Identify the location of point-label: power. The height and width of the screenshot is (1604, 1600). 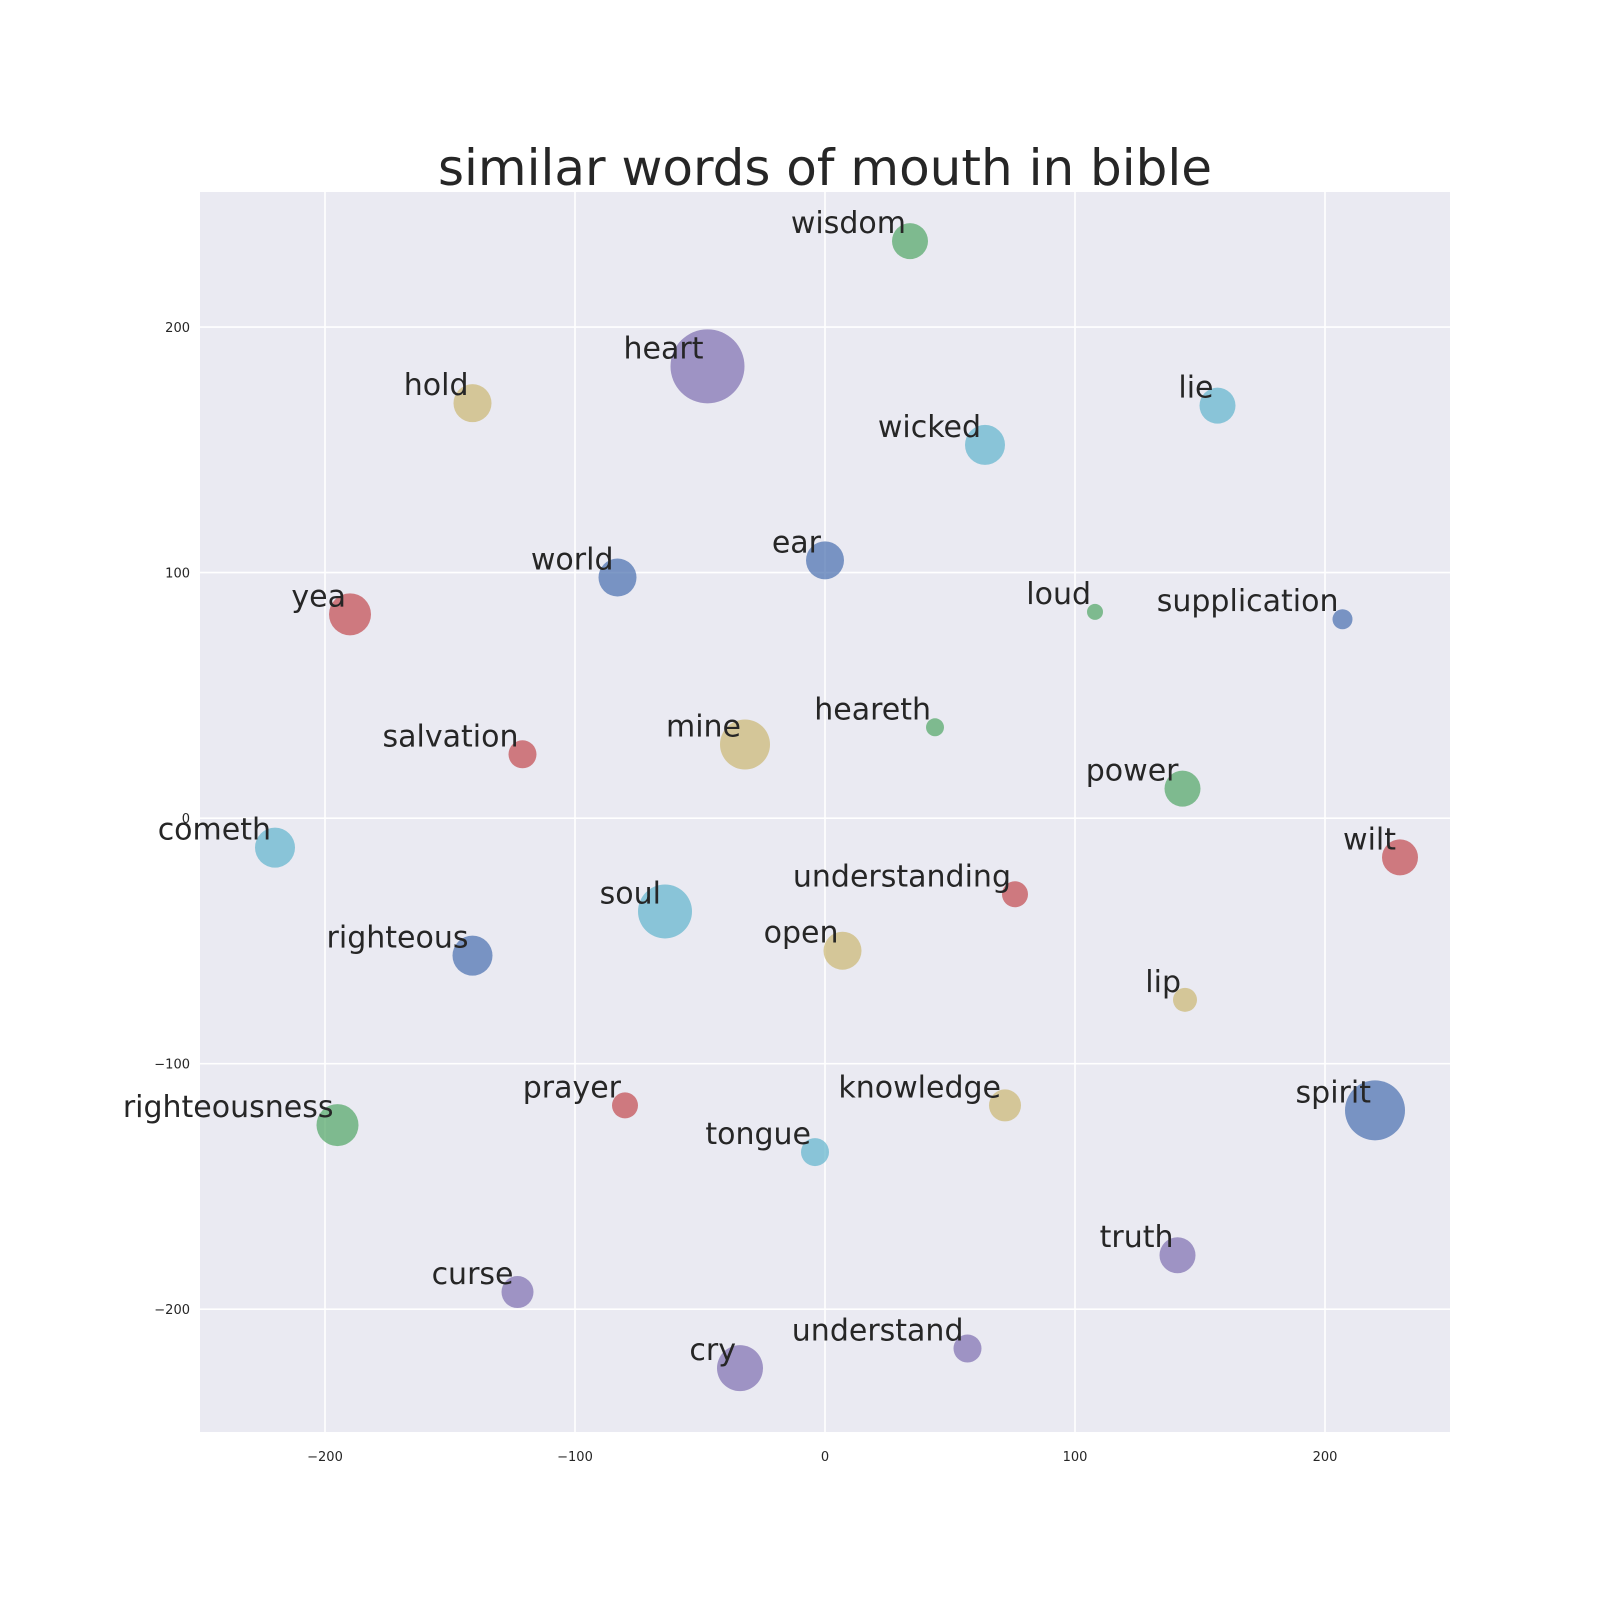
(1132, 771).